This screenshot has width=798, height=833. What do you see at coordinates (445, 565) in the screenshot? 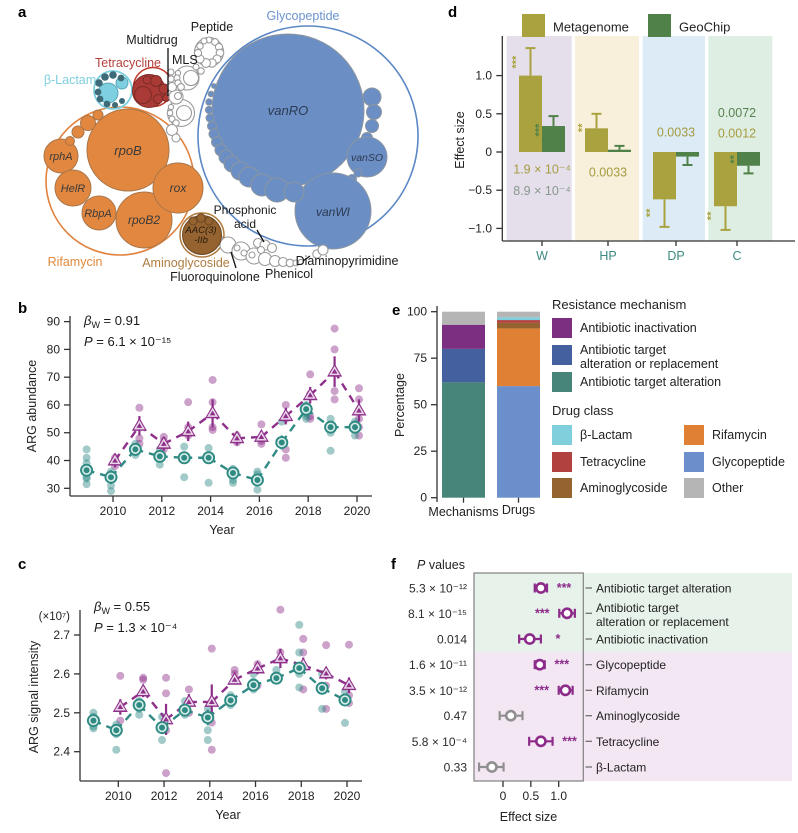
I see `p-values-title-rest: values` at bounding box center [445, 565].